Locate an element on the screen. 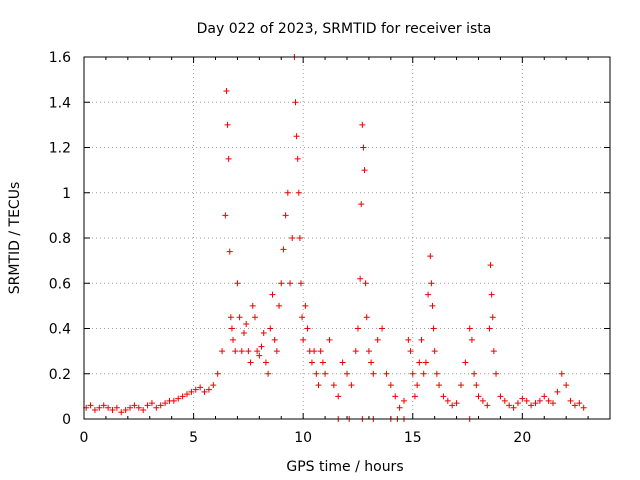 This screenshot has height=480, width=640. y-tick-labels: 0 0.2 0.4 0.6 0.8 1 1.2 1.4 1.6 is located at coordinates (60, 239).